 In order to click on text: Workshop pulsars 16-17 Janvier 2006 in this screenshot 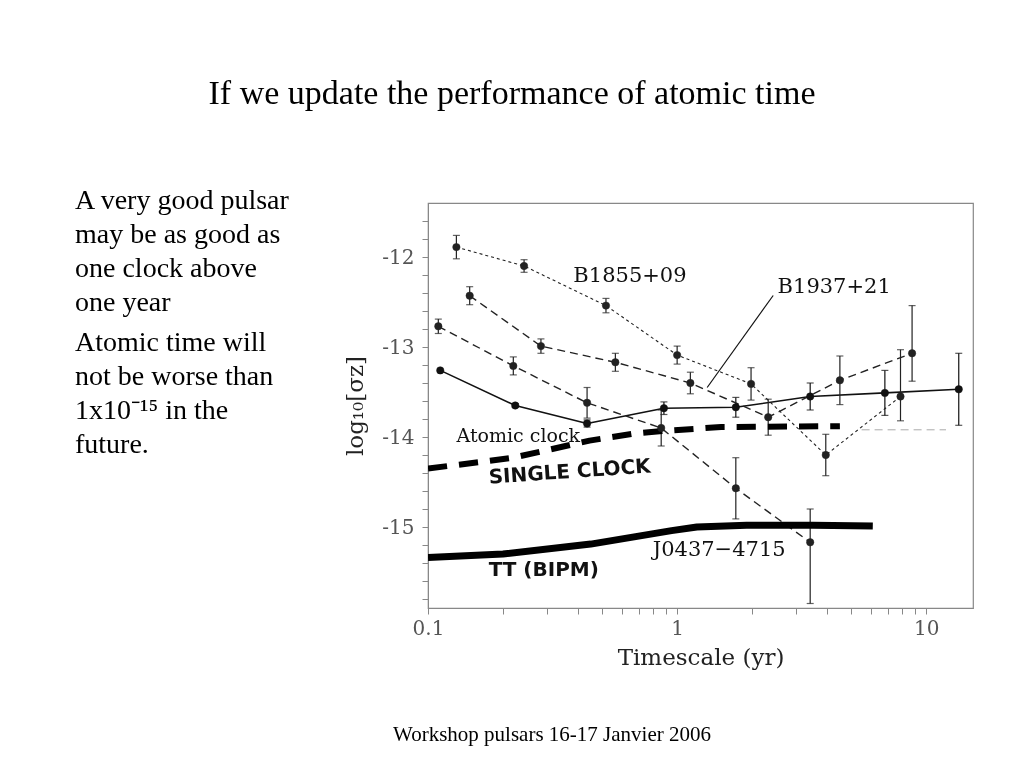, I will do `click(552, 734)`.